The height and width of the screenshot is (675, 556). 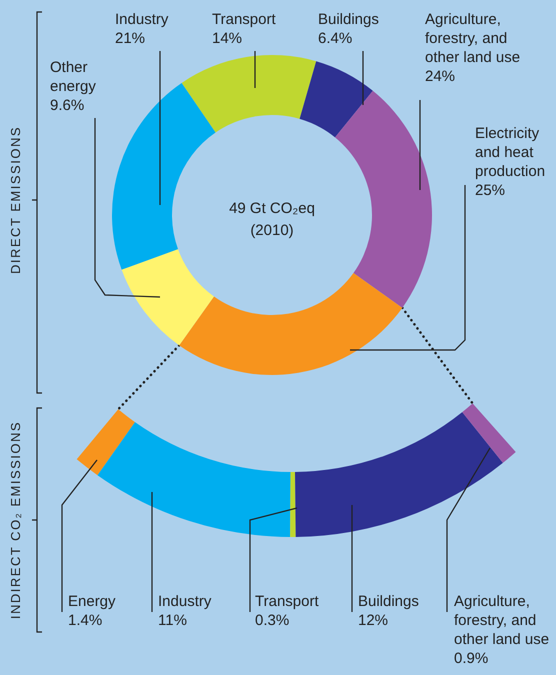 I want to click on text: (2010), so click(x=272, y=230).